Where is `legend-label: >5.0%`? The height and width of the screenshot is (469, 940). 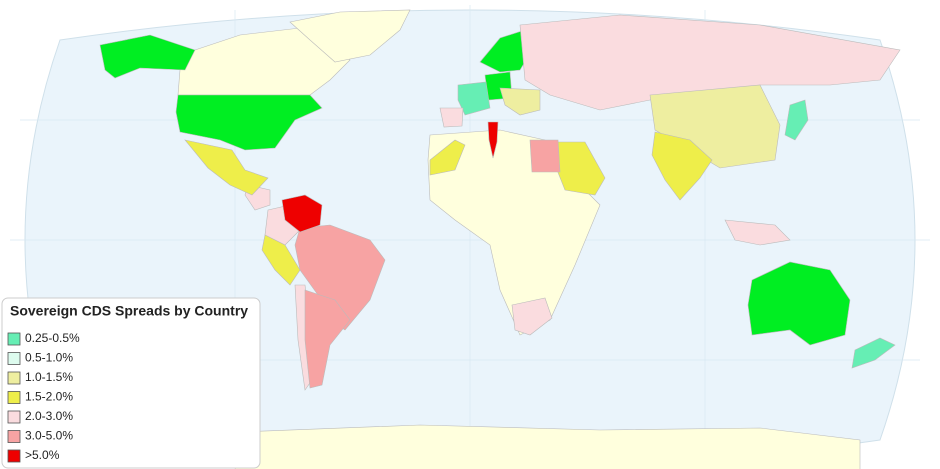
legend-label: >5.0% is located at coordinates (42, 455).